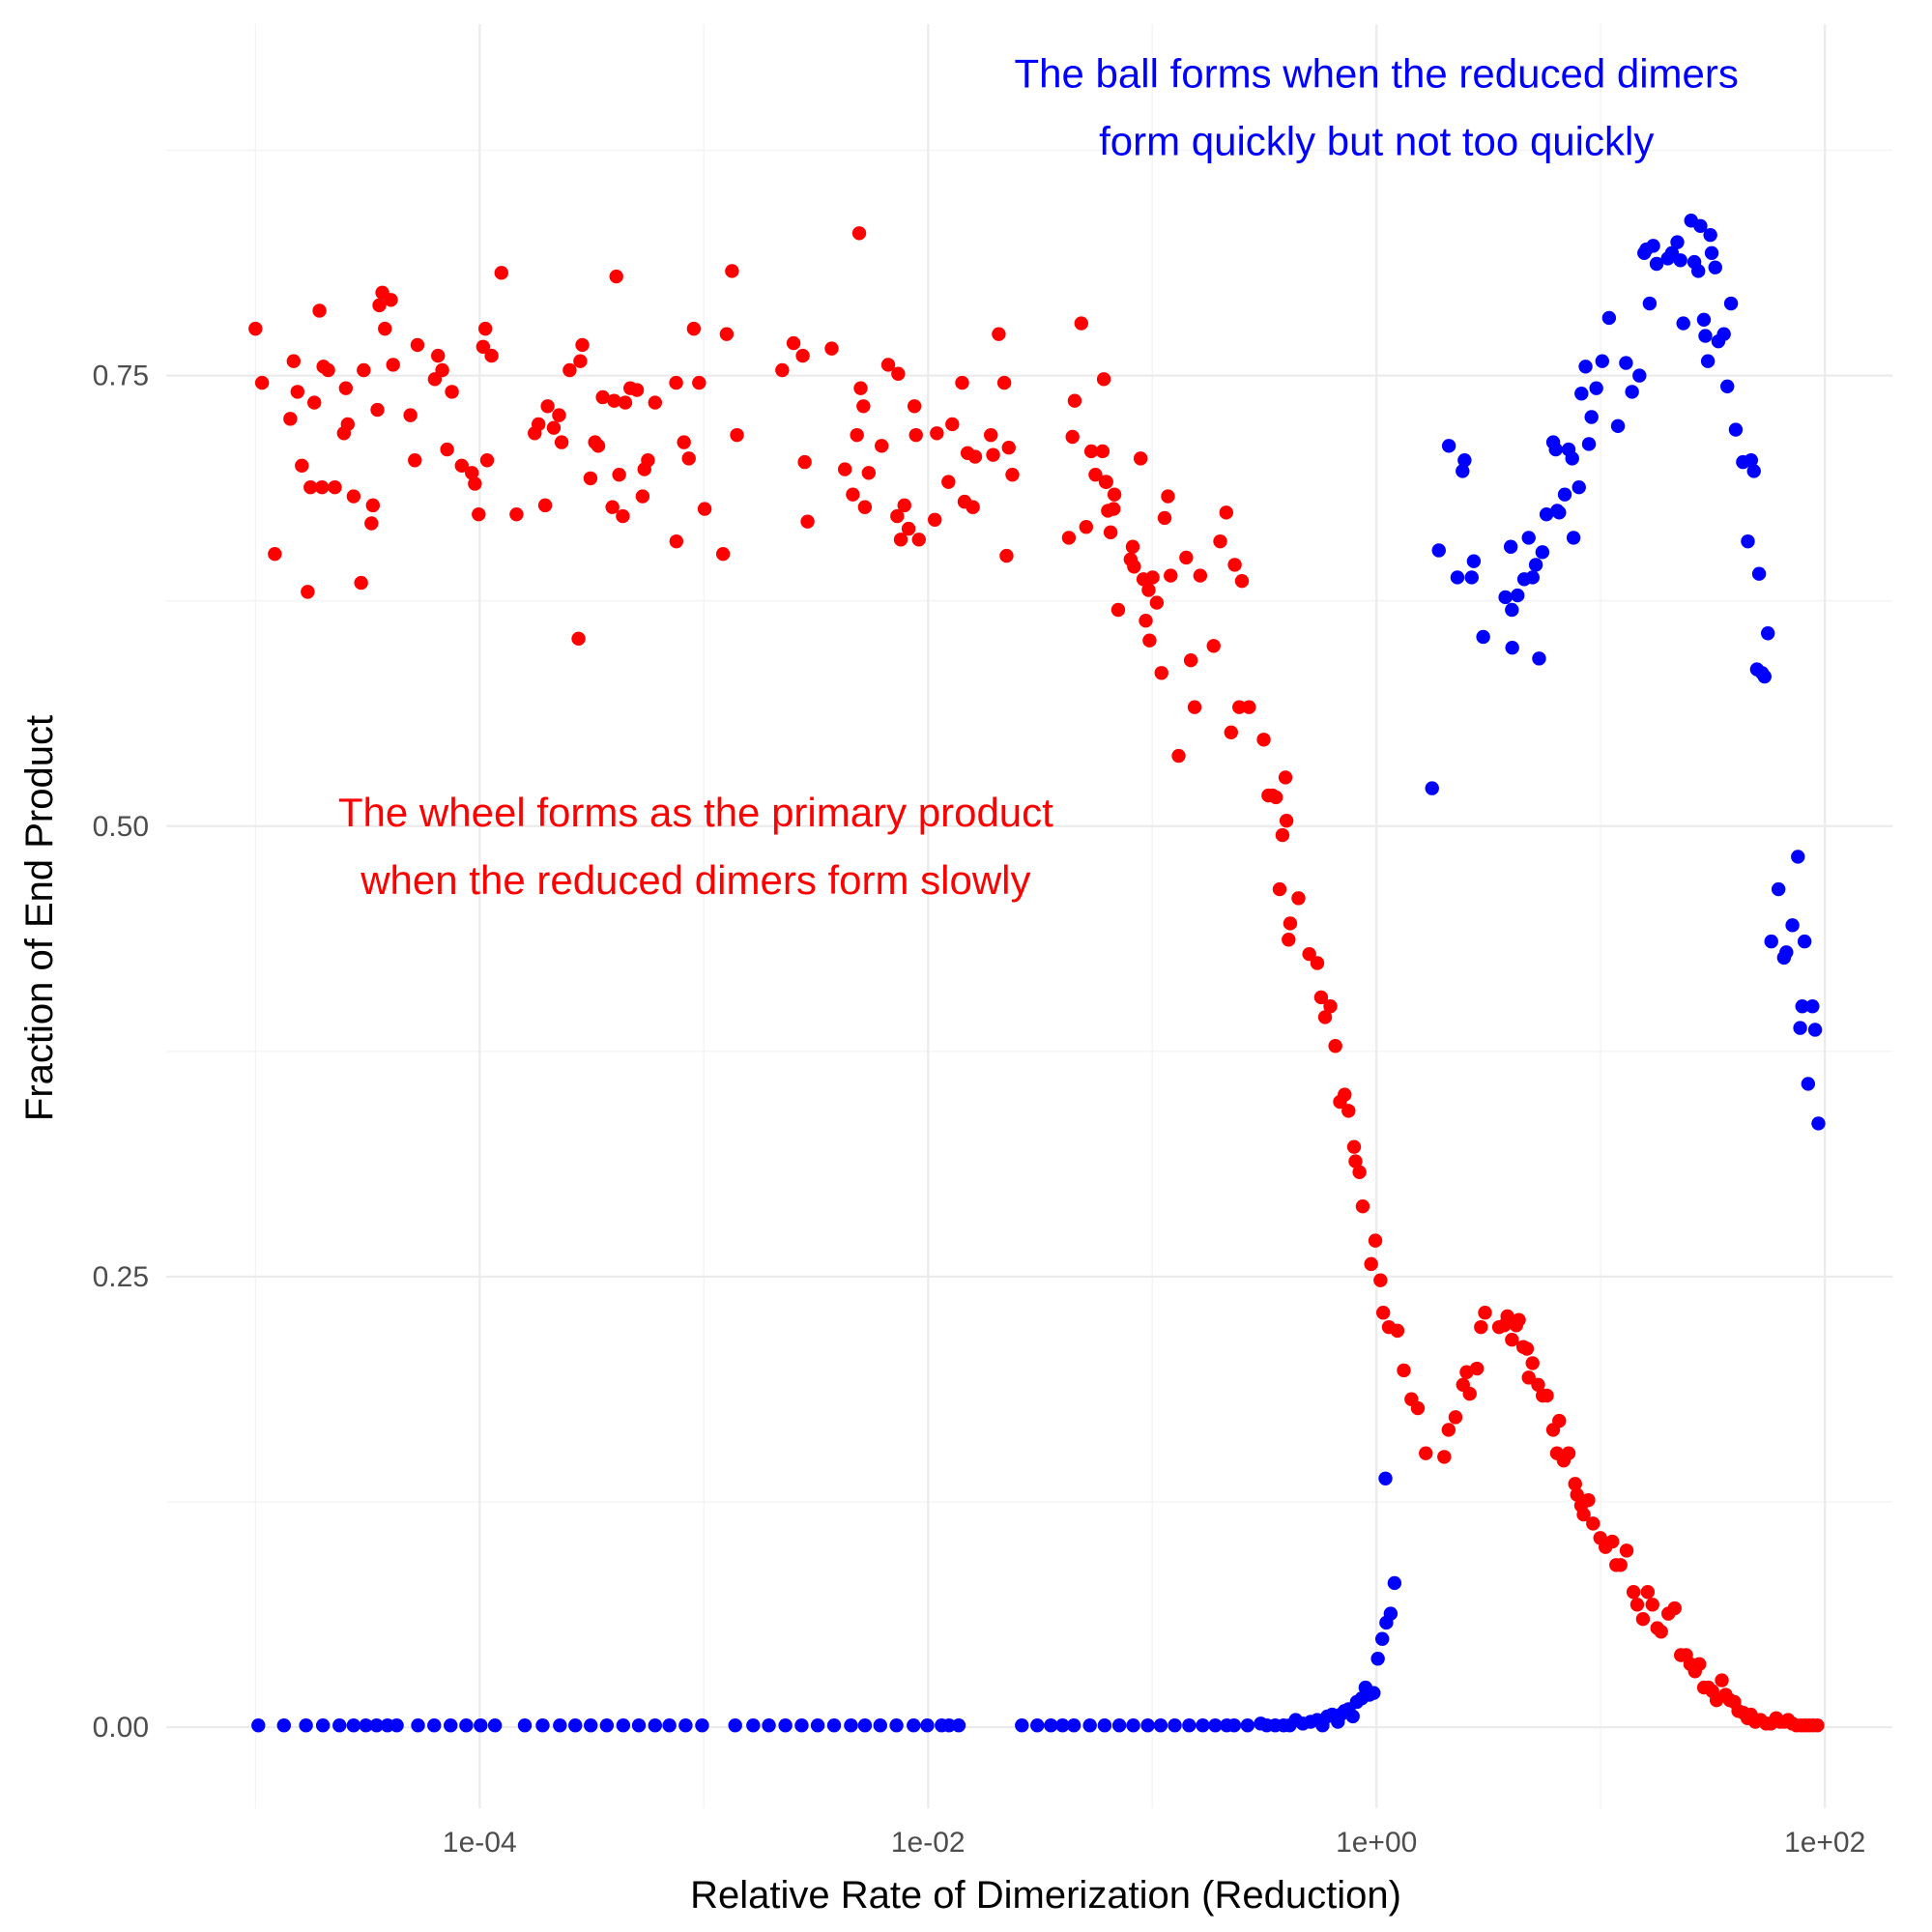 This screenshot has width=1932, height=1932. I want to click on x-tick-label: 1e+02, so click(1824, 1843).